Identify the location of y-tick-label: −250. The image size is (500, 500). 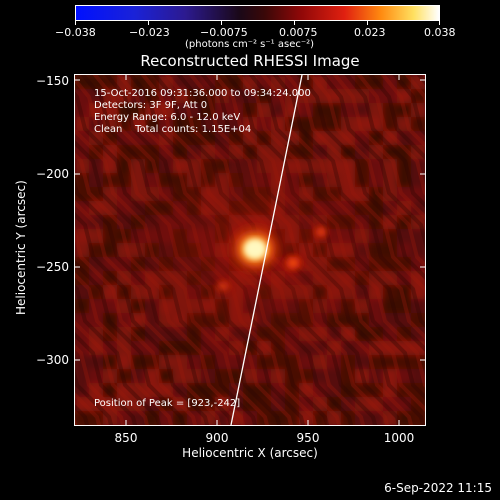
(52, 267).